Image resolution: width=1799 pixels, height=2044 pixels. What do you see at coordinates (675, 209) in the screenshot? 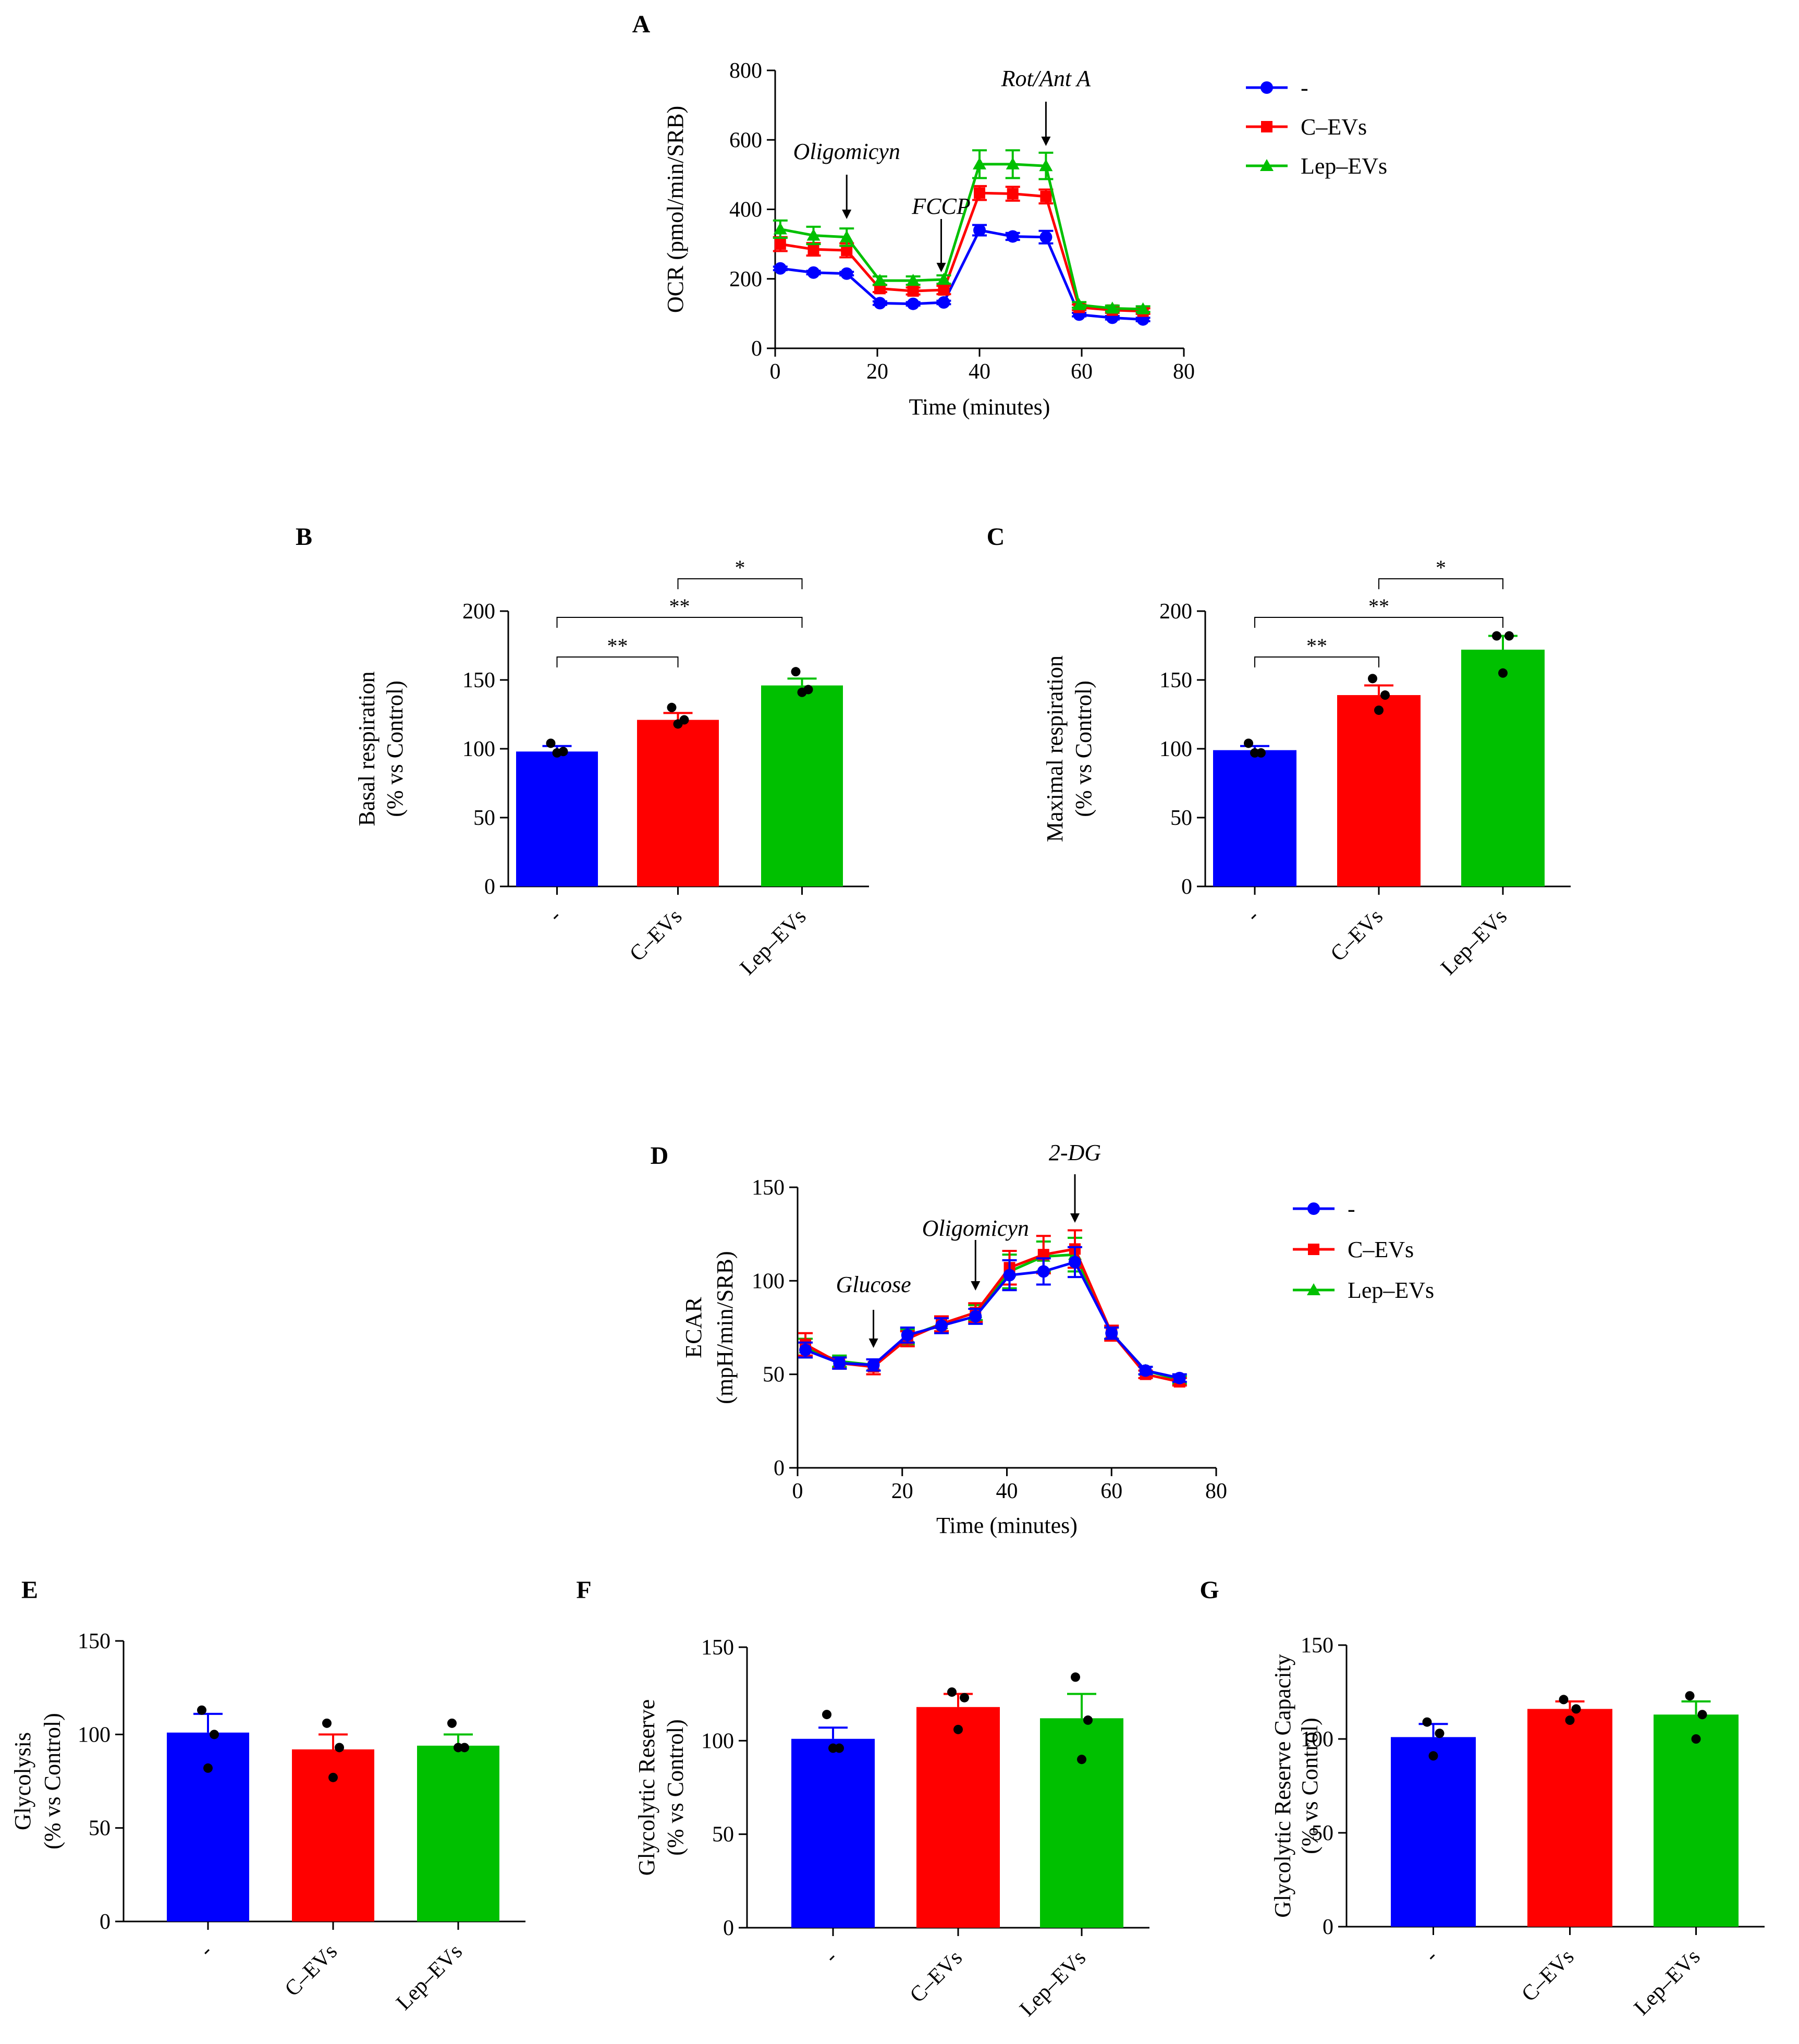
I see `y-axis-title: OCR (pmol/min/SRB)` at bounding box center [675, 209].